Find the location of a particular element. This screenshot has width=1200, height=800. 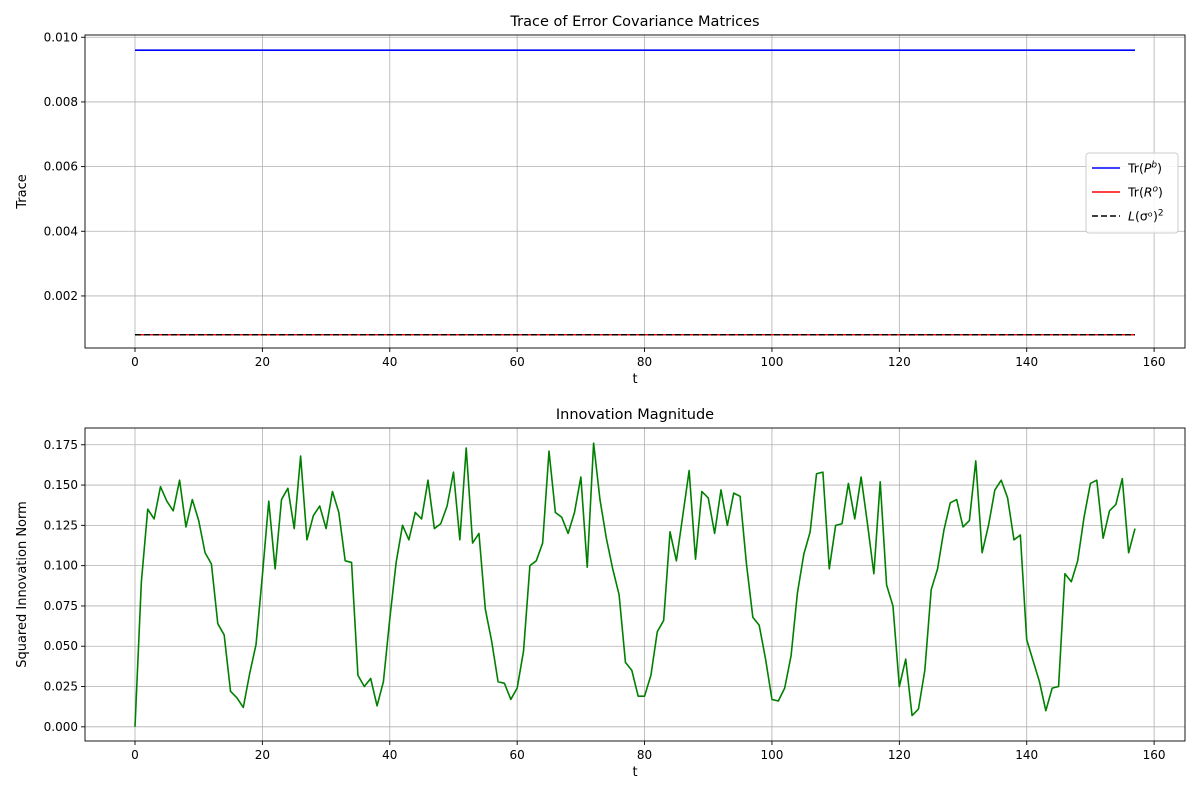

y-axis-label: Squared Innovation Norm is located at coordinates (22, 584).